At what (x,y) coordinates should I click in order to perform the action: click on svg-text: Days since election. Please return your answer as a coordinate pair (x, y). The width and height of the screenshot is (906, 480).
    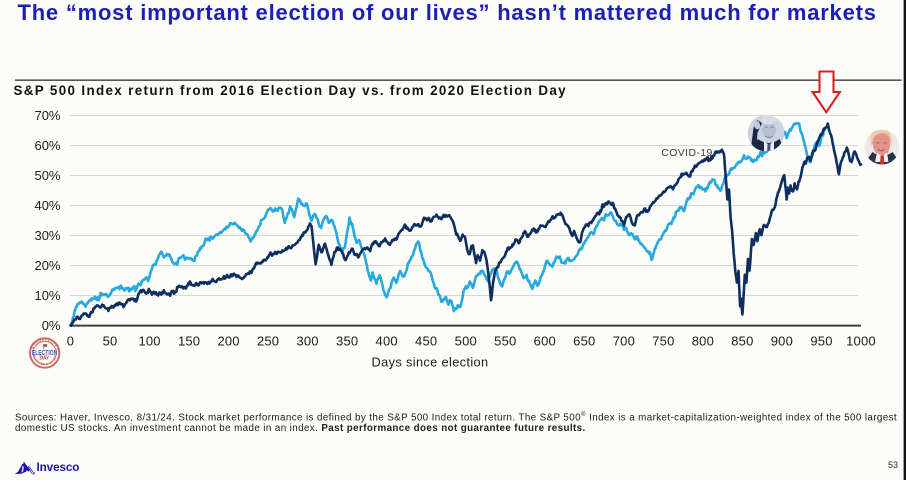
    Looking at the image, I should click on (430, 361).